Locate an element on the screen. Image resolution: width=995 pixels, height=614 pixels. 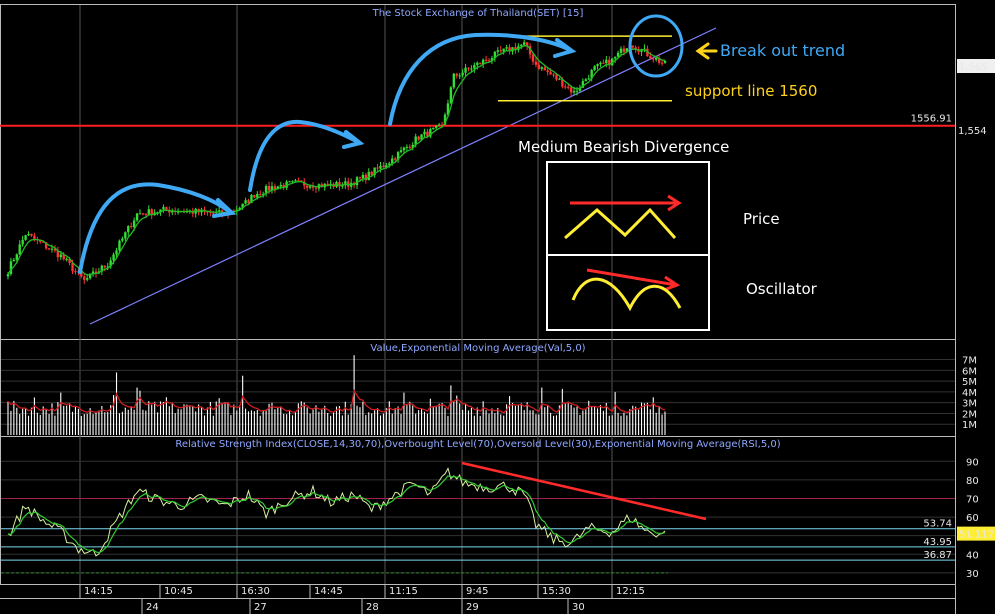
resistance-value-label: 1556.91 is located at coordinates (931, 119).